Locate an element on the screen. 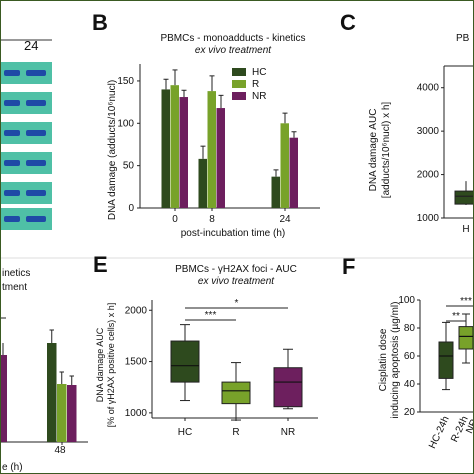 Image resolution: width=474 pixels, height=474 pixels. panel-f-letter: F is located at coordinates (348, 266).